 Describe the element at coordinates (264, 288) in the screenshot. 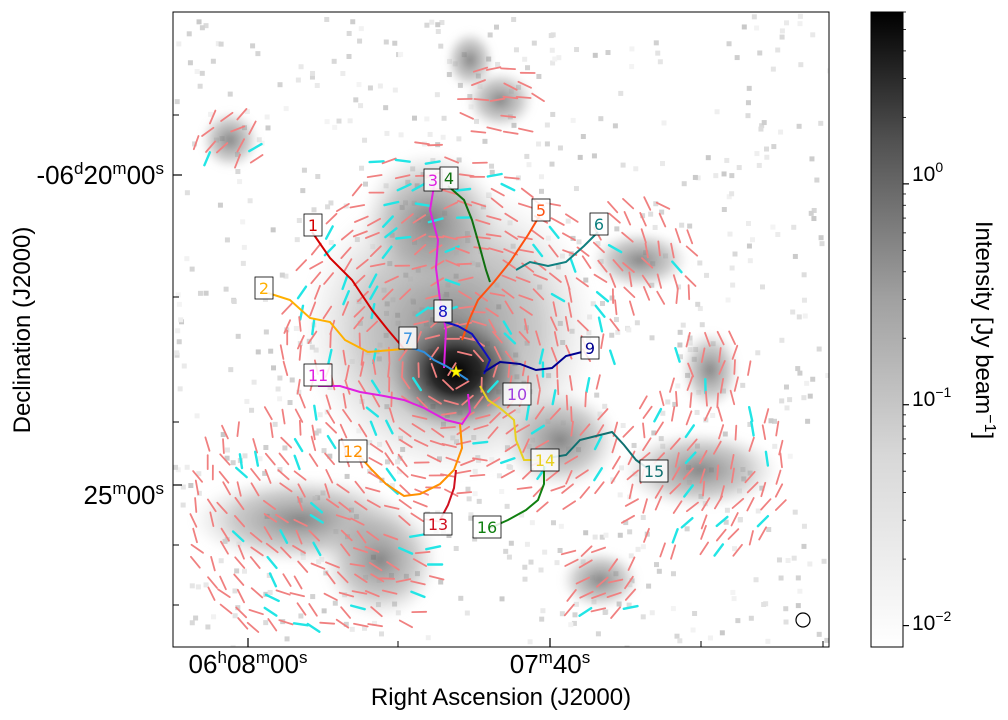

I see `filament-label-2: 2` at that location.